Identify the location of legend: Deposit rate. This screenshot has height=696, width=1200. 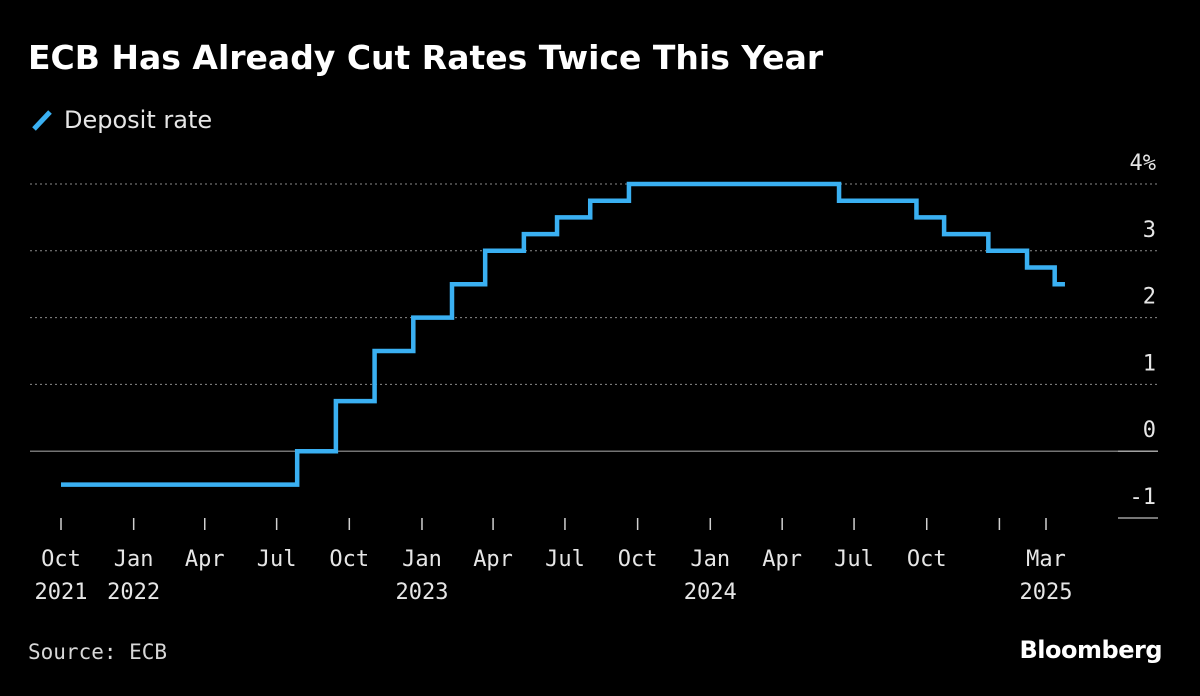
(121, 120).